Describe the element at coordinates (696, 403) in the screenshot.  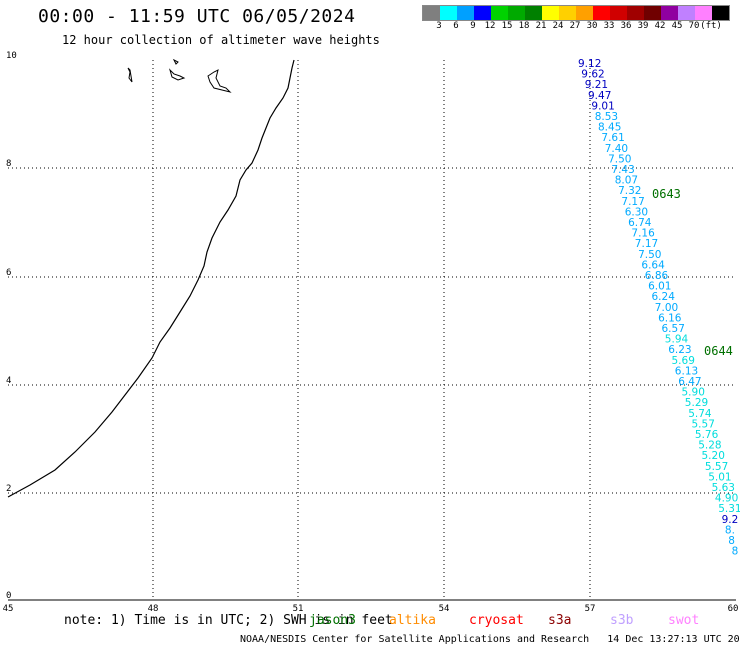
I see `wave-height-label: 5.29` at that location.